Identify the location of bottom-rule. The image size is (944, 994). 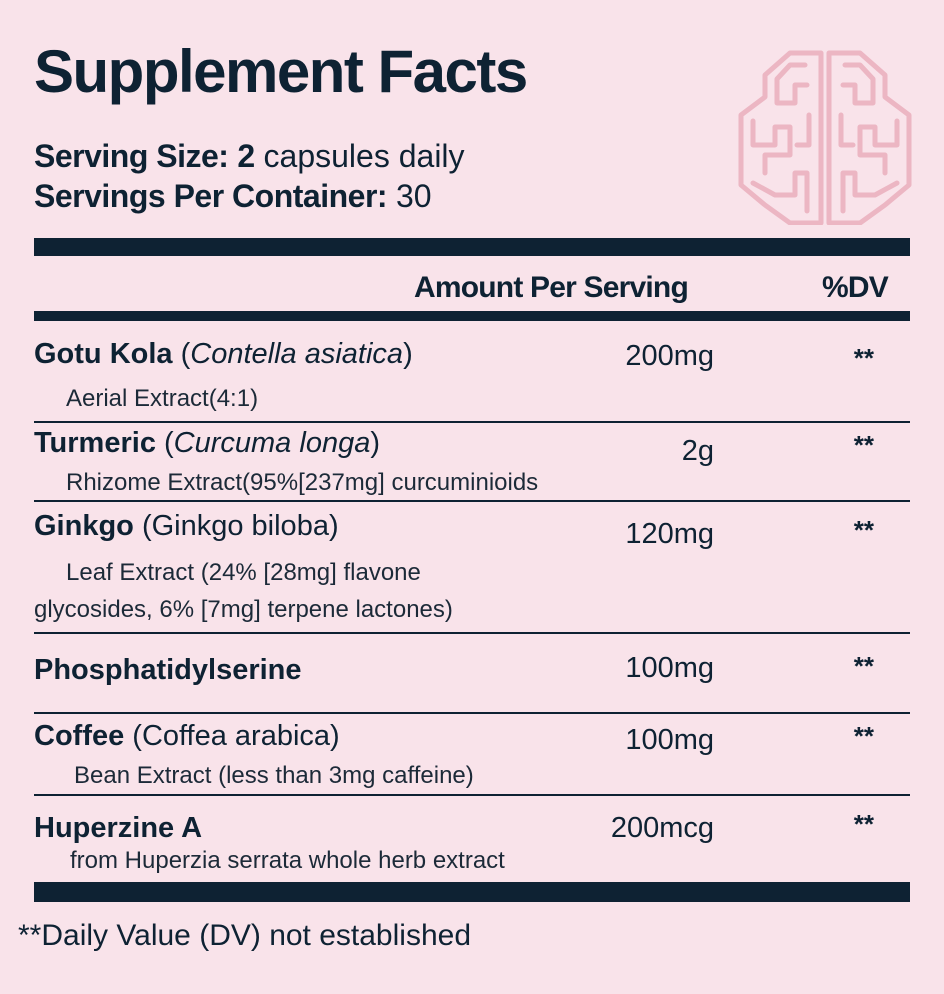
(472, 892).